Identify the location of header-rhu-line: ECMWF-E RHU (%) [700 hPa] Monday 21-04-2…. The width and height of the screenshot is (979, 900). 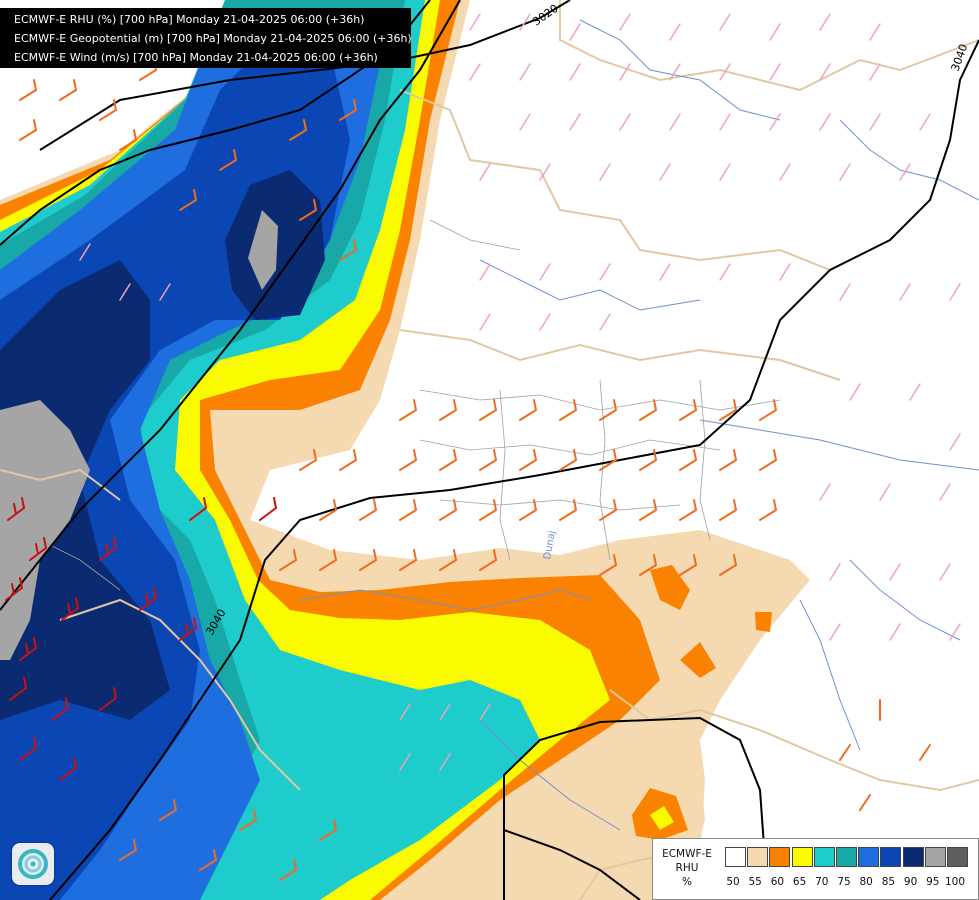
(189, 19).